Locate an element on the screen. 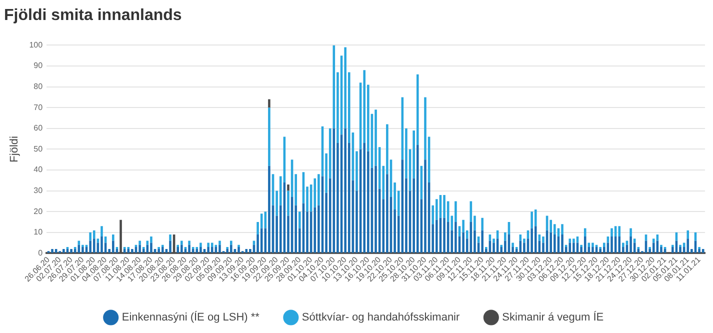 This screenshot has height=333, width=713. y-tick-label: 70 is located at coordinates (39, 107).